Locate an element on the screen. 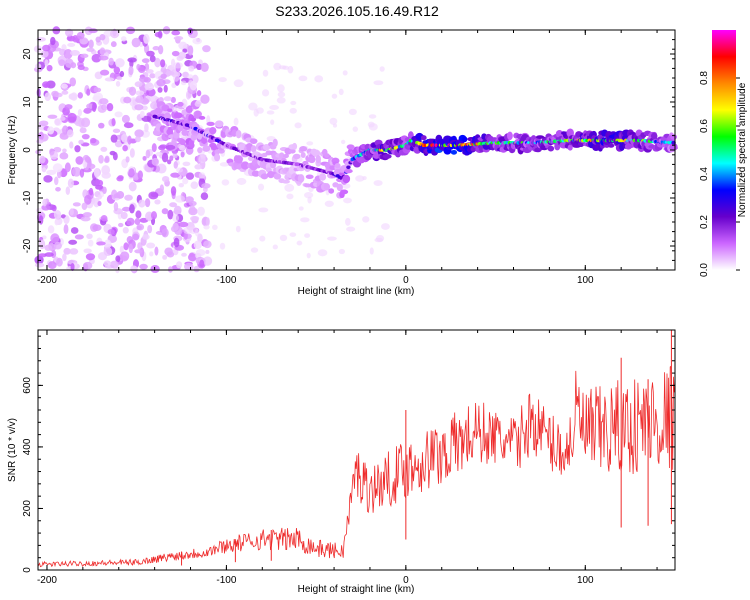 This screenshot has height=600, width=750. colorbar-label: Normalized spectral amplitude is located at coordinates (742, 149).